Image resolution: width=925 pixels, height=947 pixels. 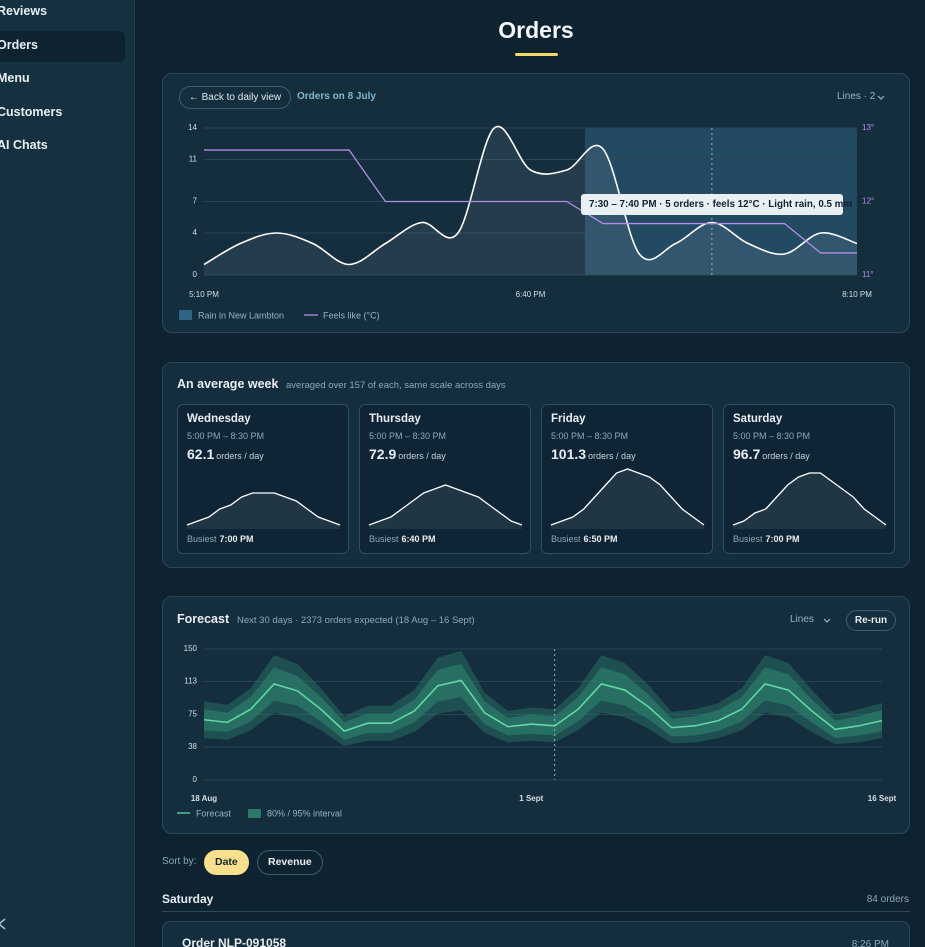 What do you see at coordinates (67, 473) in the screenshot?
I see `sidebar: Reviews Orders Menu Customers AI Chats` at bounding box center [67, 473].